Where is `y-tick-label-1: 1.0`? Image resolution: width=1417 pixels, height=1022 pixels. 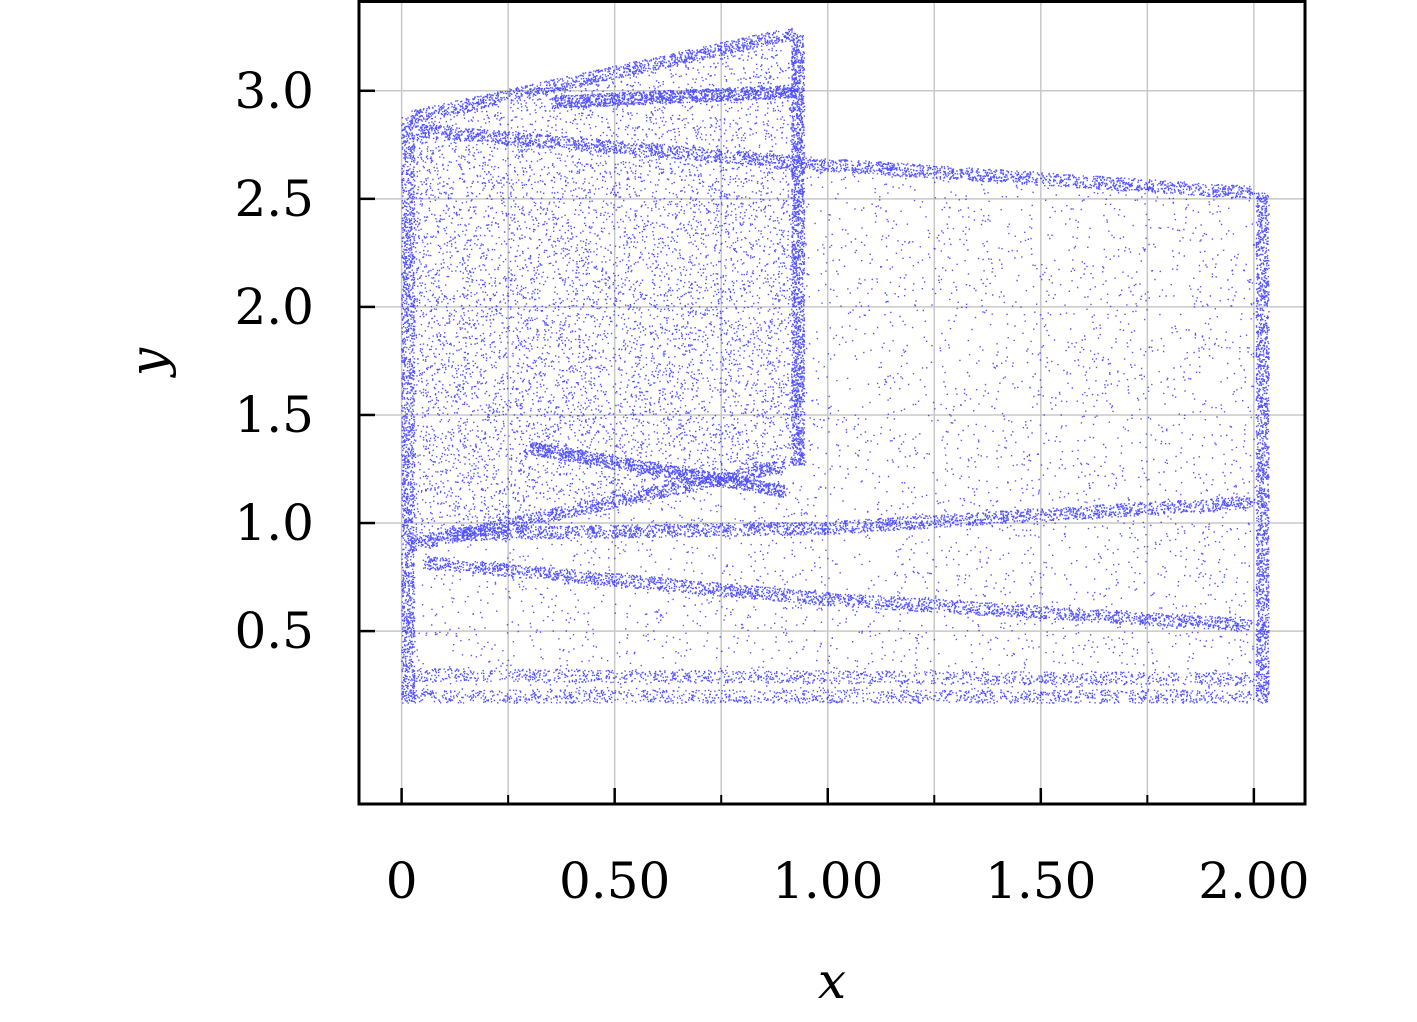 y-tick-label-1: 1.0 is located at coordinates (274, 523).